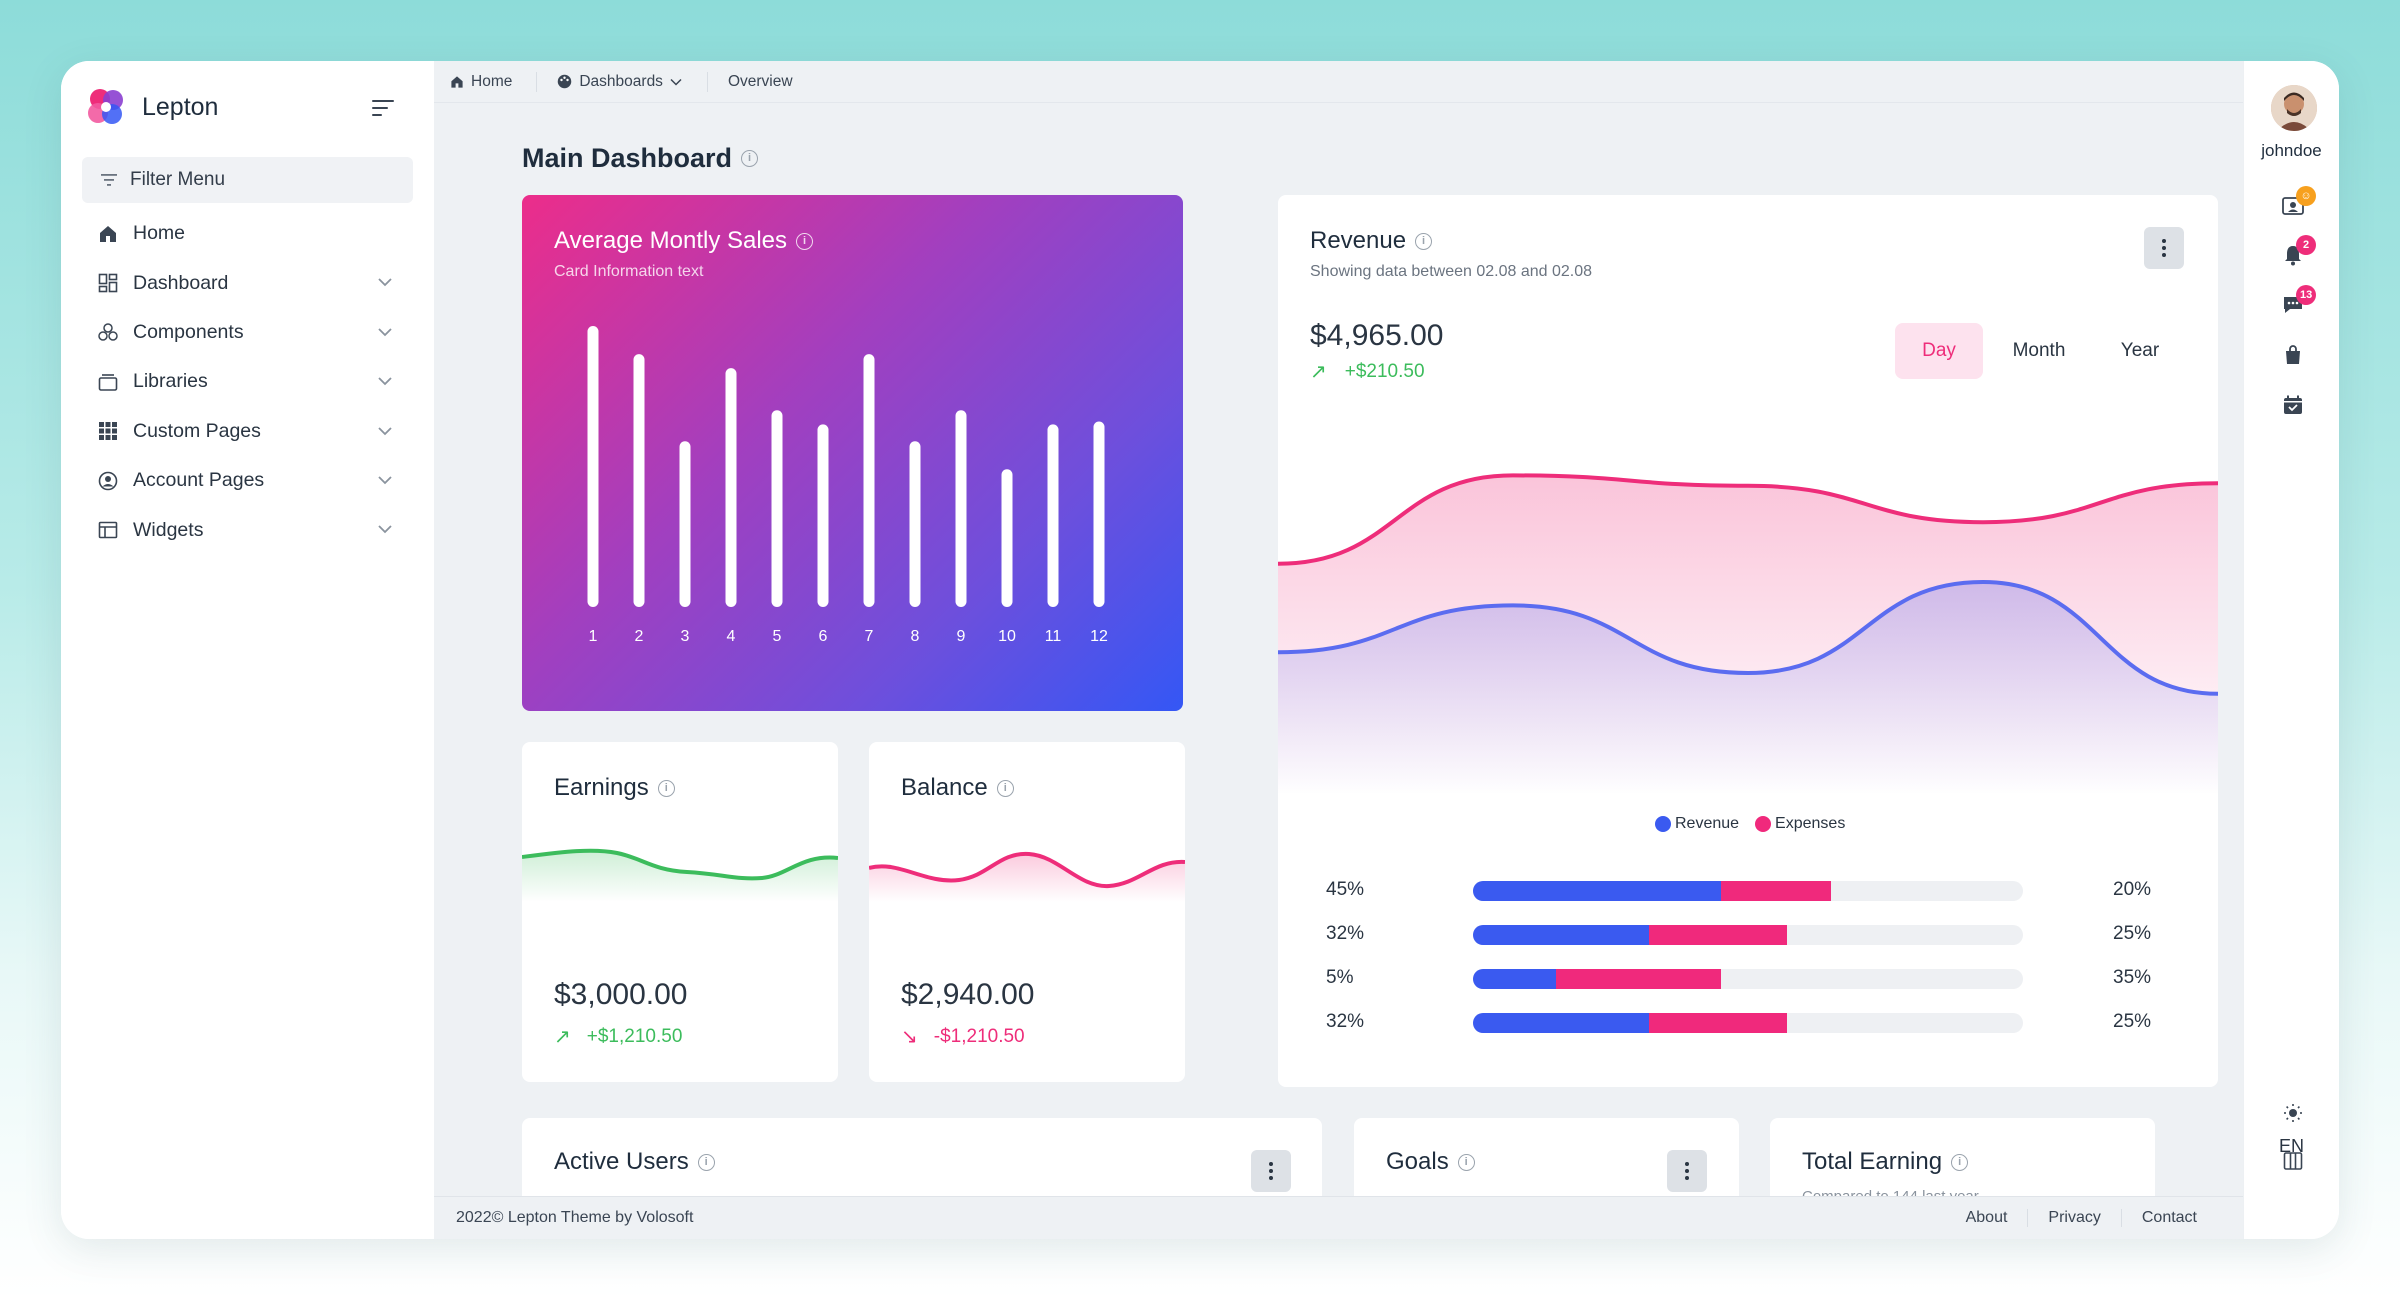 This screenshot has width=2400, height=1300. Describe the element at coordinates (1318, 372) in the screenshot. I see `arrow-up-right-icon: ↗` at that location.